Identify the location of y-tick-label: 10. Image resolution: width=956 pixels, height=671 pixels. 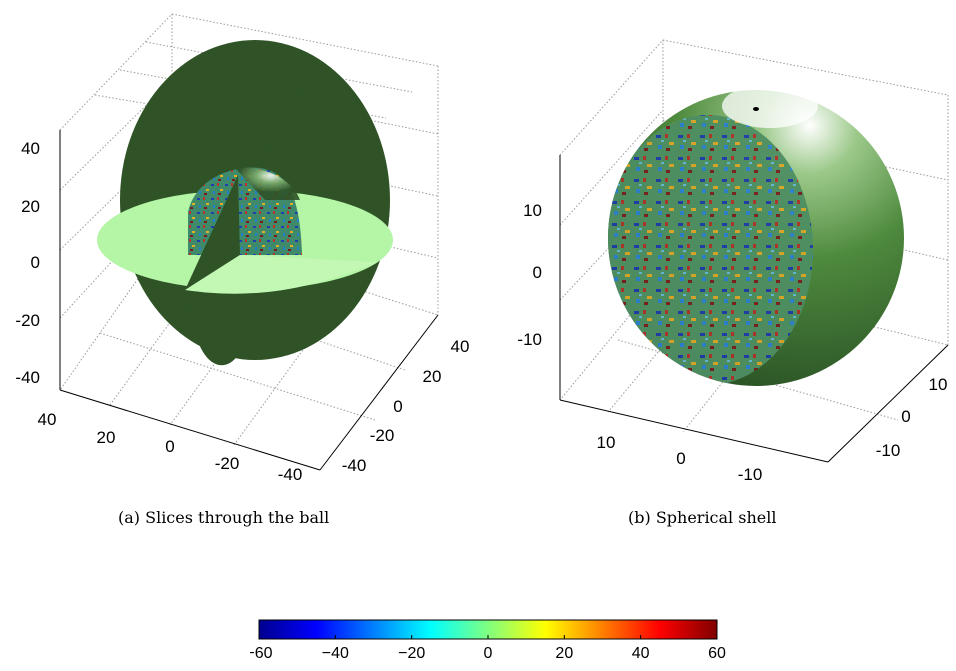
(938, 384).